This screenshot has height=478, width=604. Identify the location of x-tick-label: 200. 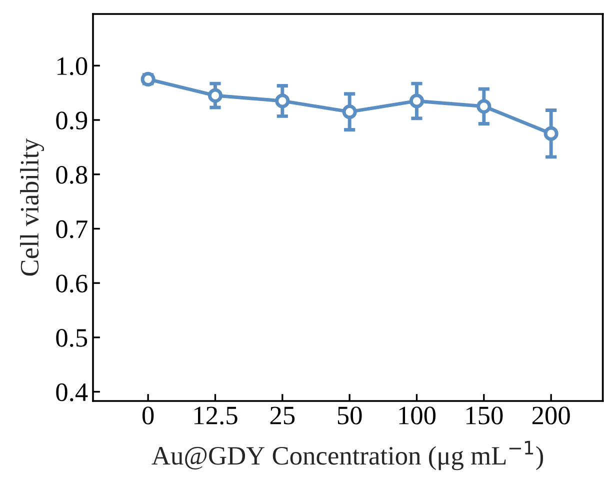
(551, 415).